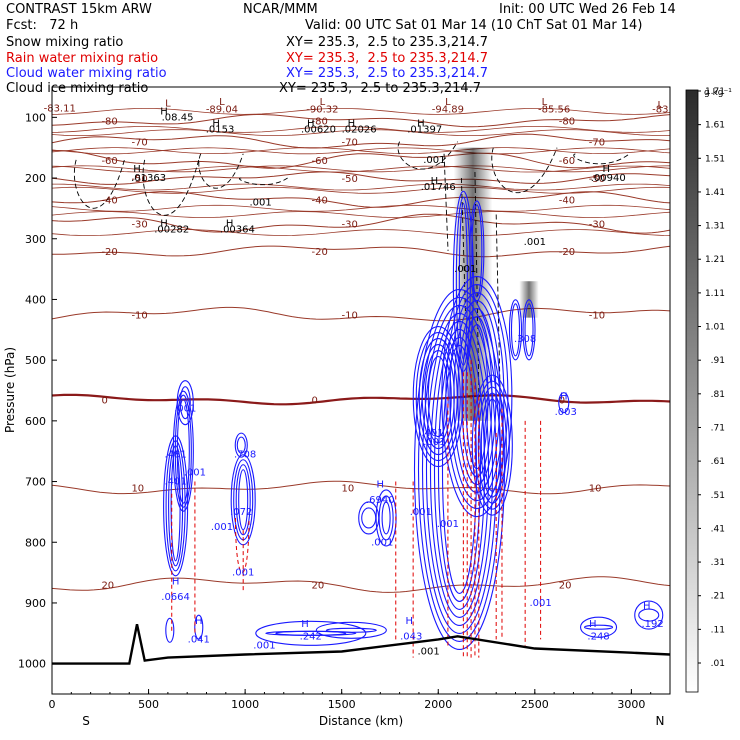 Image resolution: width=740 pixels, height=740 pixels. What do you see at coordinates (387, 58) in the screenshot?
I see `field-xy-rain: XY= 235.3, 2.5 to 235.3,214.7` at bounding box center [387, 58].